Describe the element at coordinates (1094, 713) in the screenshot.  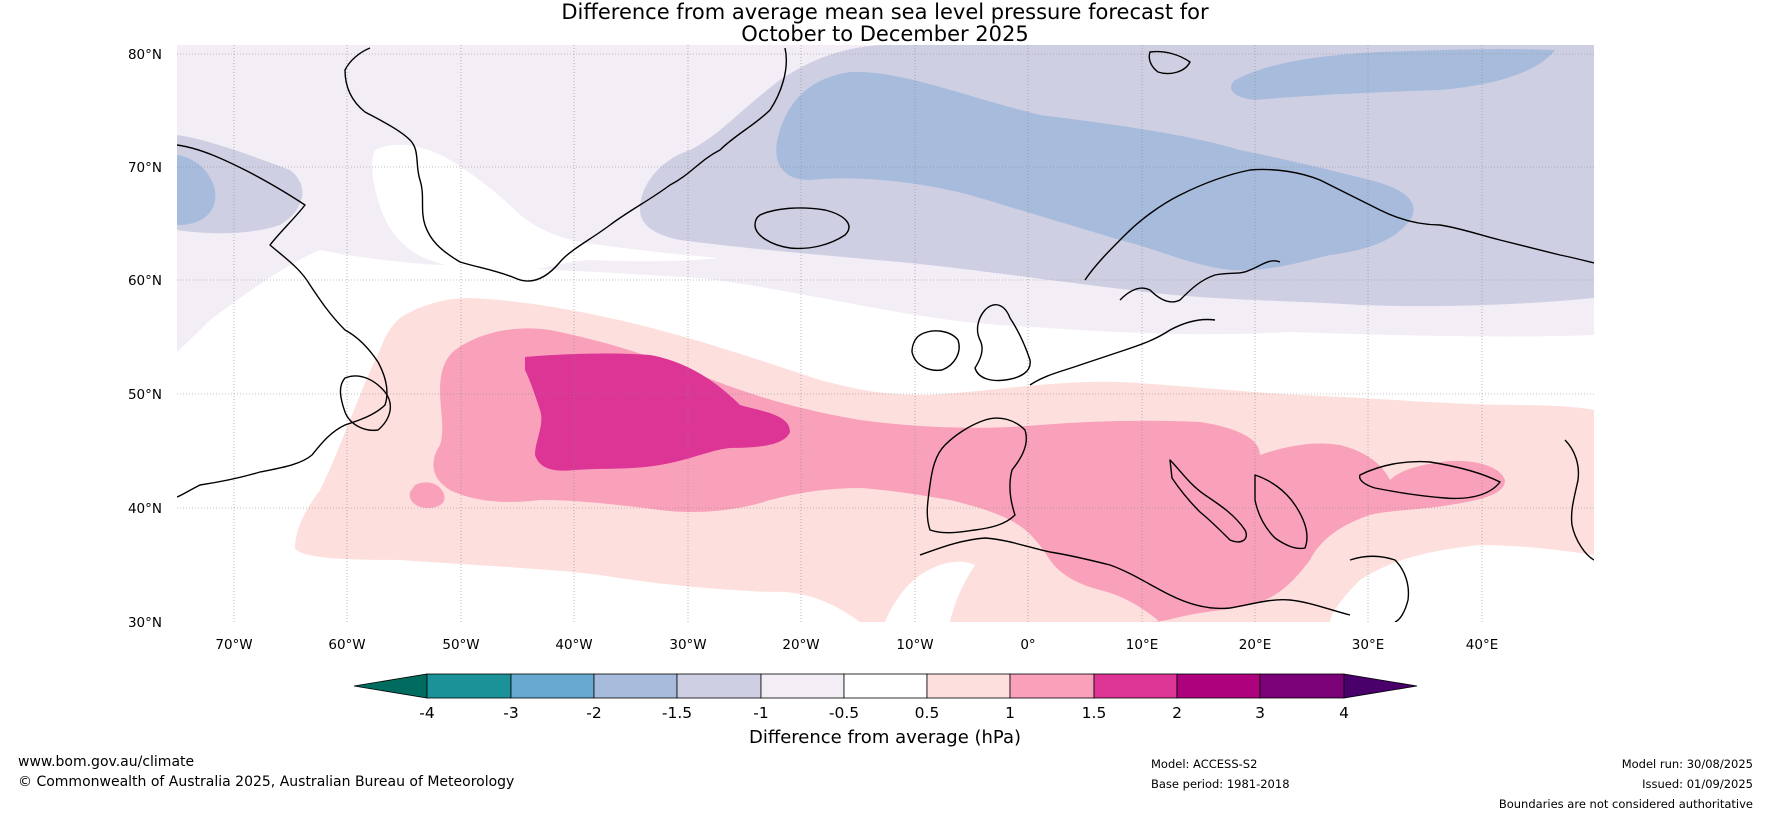
I see `colorbar-tick: 1.5` at that location.